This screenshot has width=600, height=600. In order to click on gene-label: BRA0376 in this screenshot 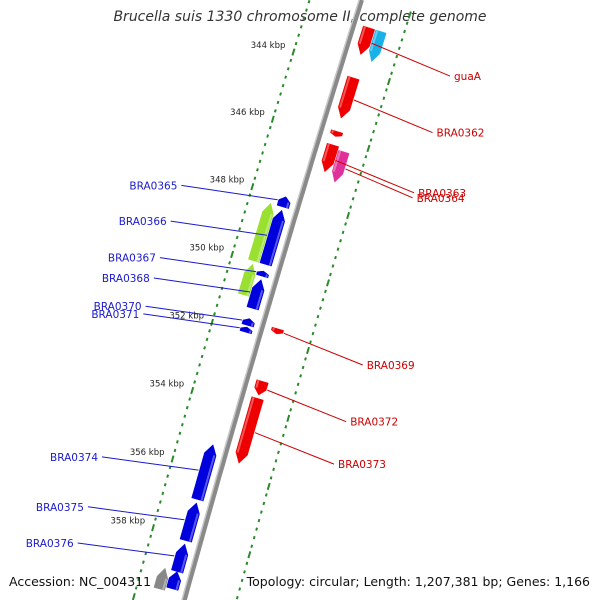, I will do `click(50, 544)`.